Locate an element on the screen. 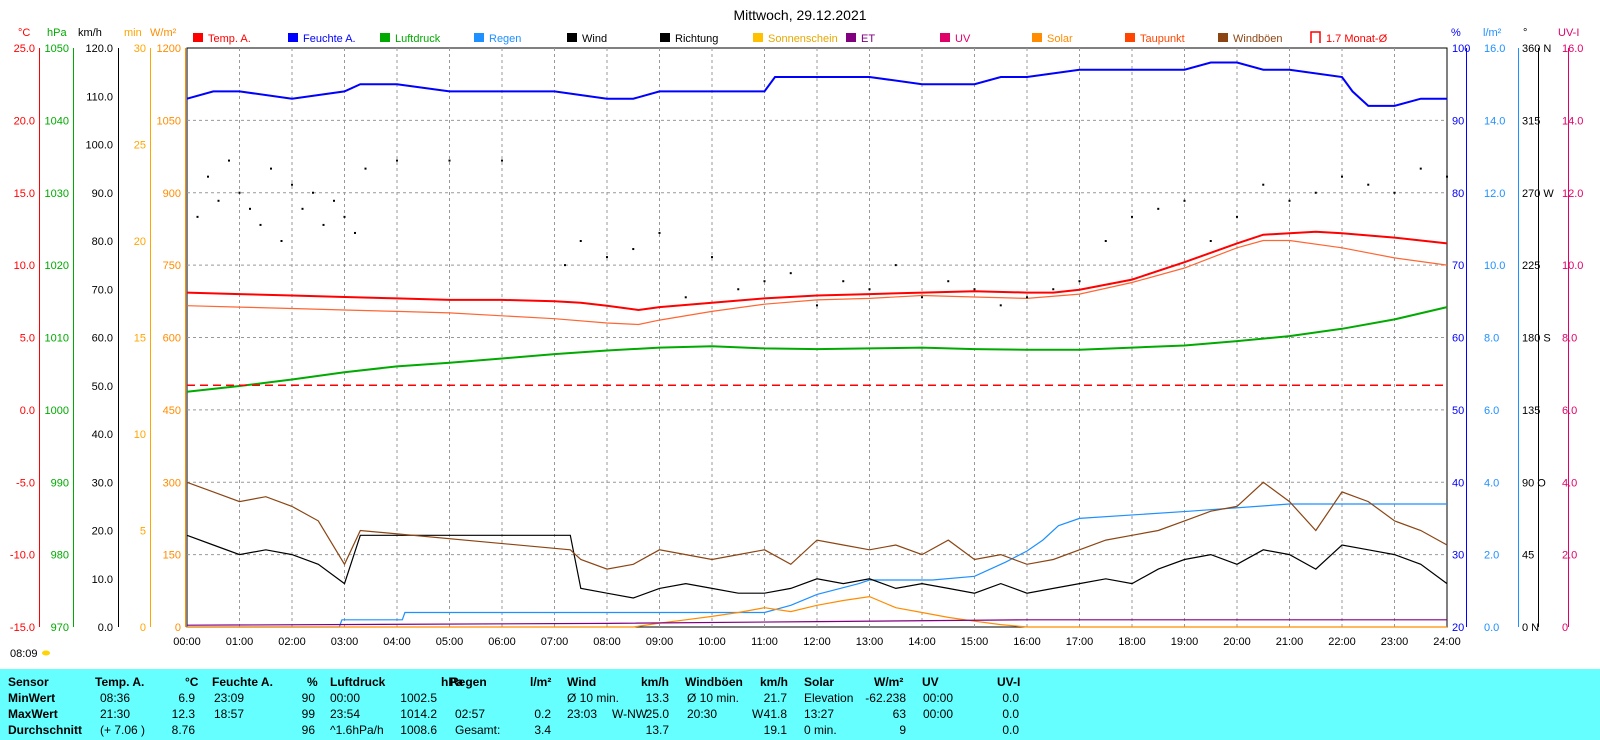  y-tick-lm2: 14.0 is located at coordinates (1494, 121).